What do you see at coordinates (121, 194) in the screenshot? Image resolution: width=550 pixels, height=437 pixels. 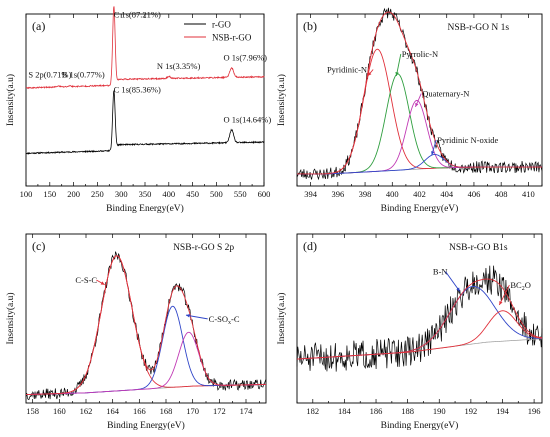 I see `x-tick-label: 300` at bounding box center [121, 194].